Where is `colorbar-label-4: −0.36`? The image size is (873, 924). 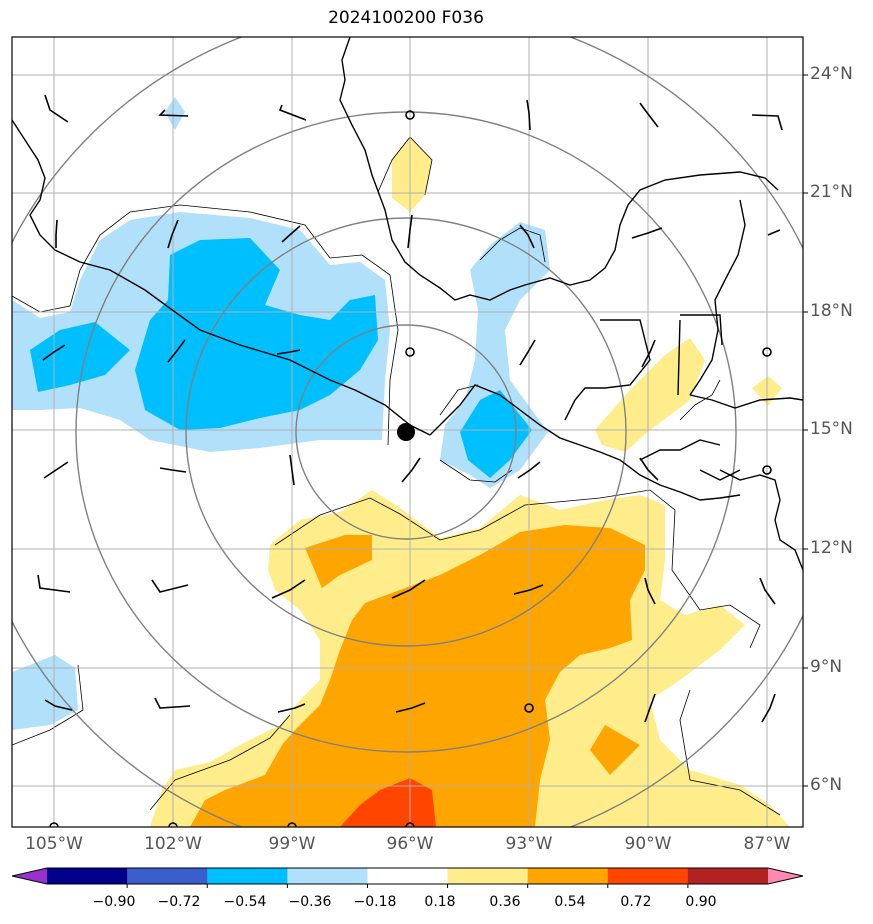 colorbar-label-4: −0.36 is located at coordinates (310, 902).